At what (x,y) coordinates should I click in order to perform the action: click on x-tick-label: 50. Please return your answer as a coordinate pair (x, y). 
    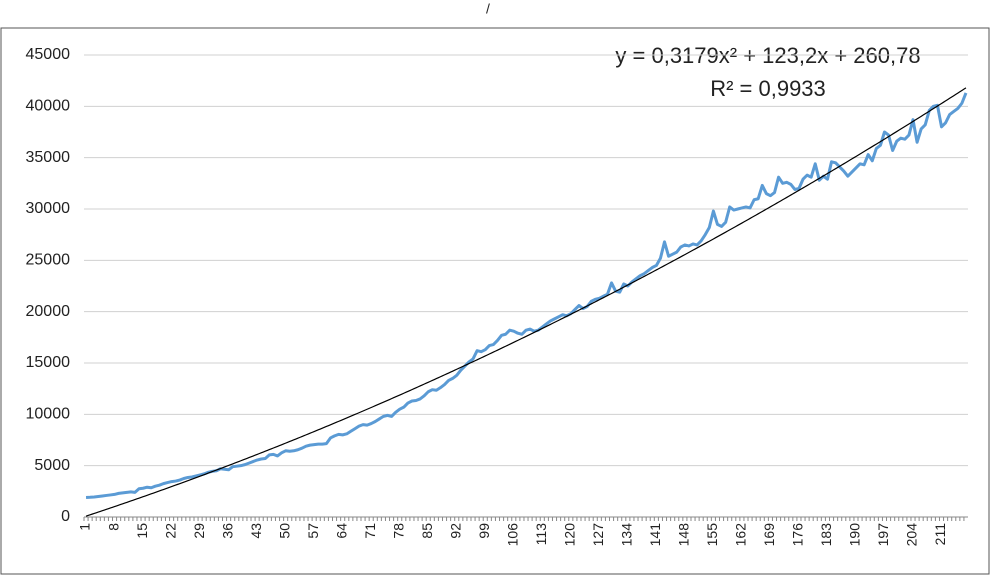
    Looking at the image, I should click on (284, 531).